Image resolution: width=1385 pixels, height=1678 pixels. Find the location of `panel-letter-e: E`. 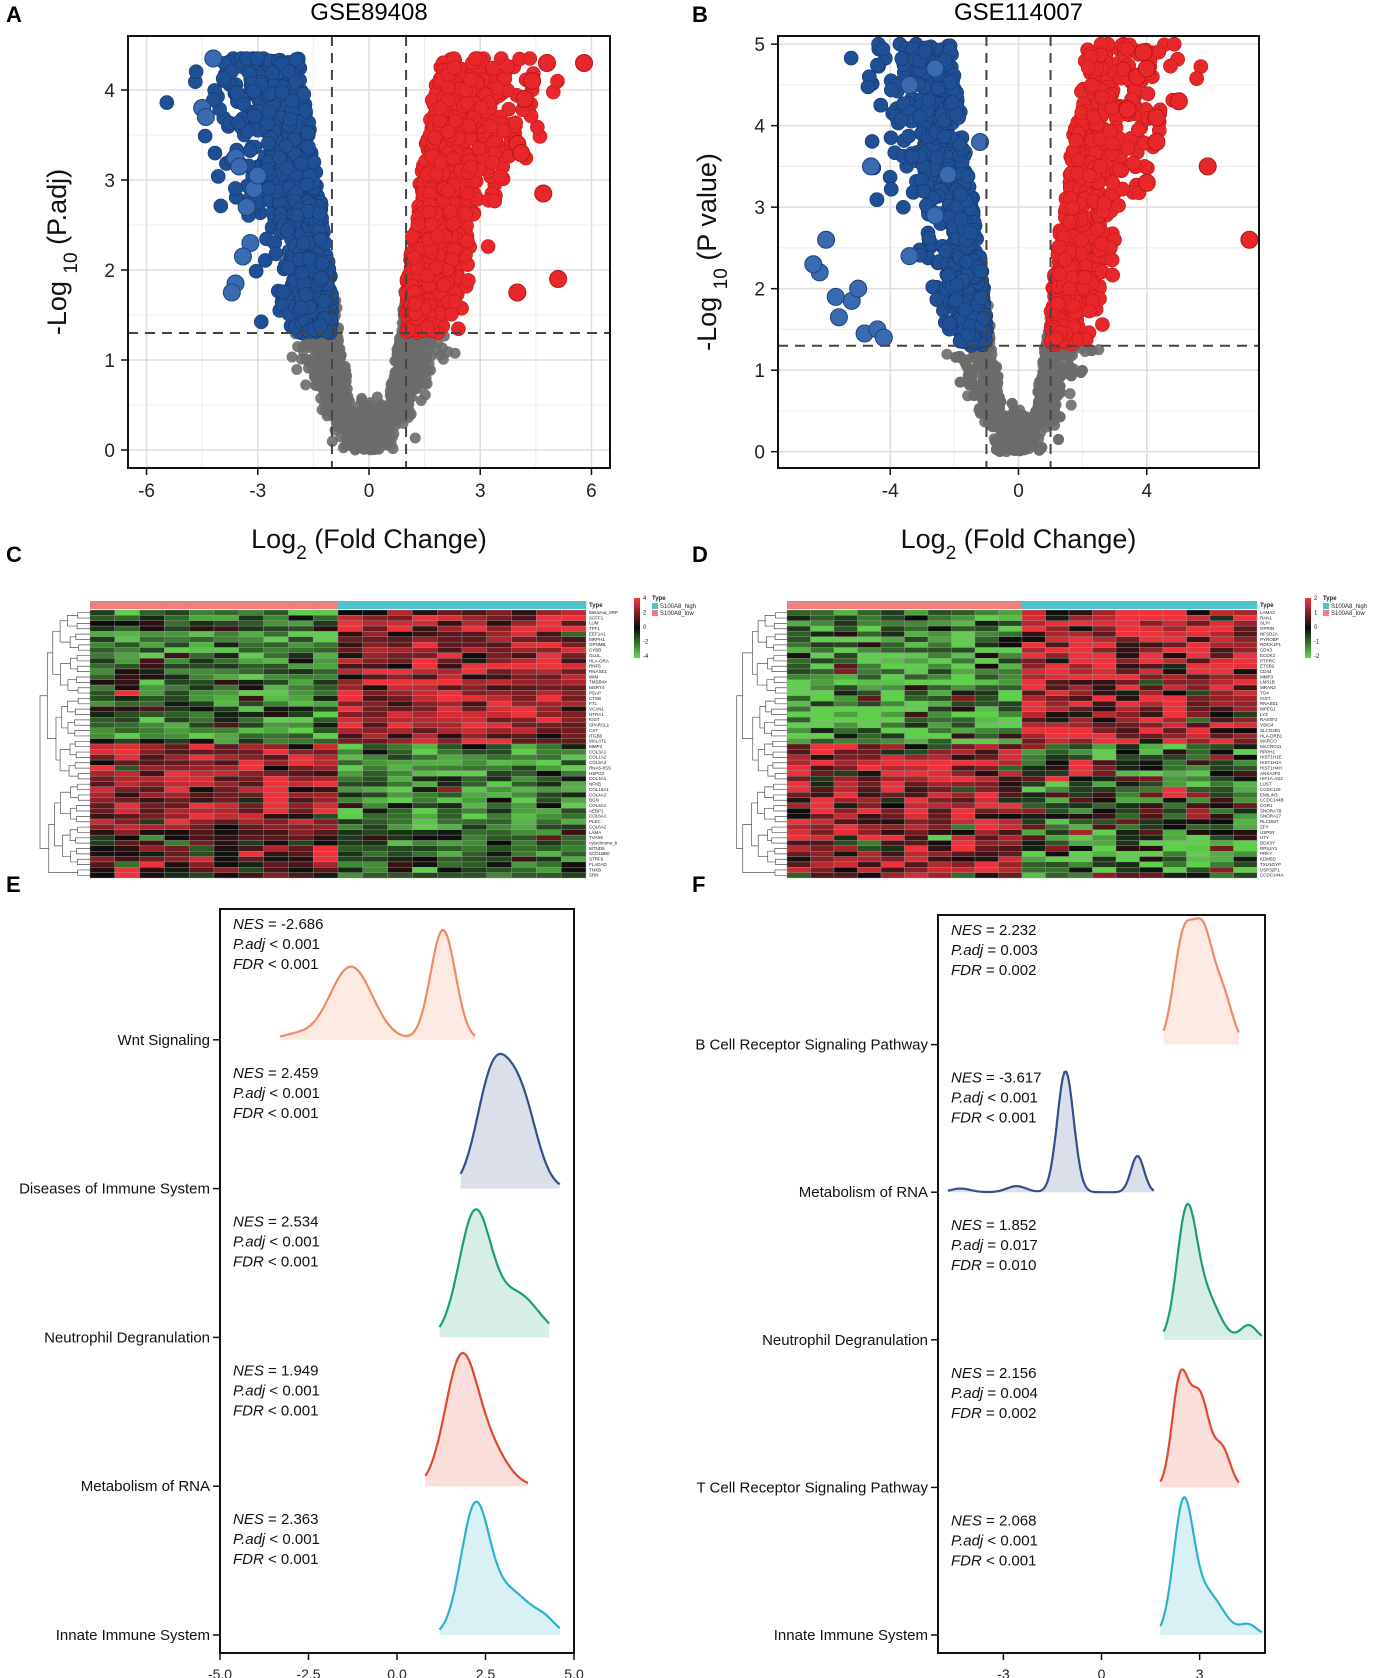

panel-letter-e: E is located at coordinates (13, 884).